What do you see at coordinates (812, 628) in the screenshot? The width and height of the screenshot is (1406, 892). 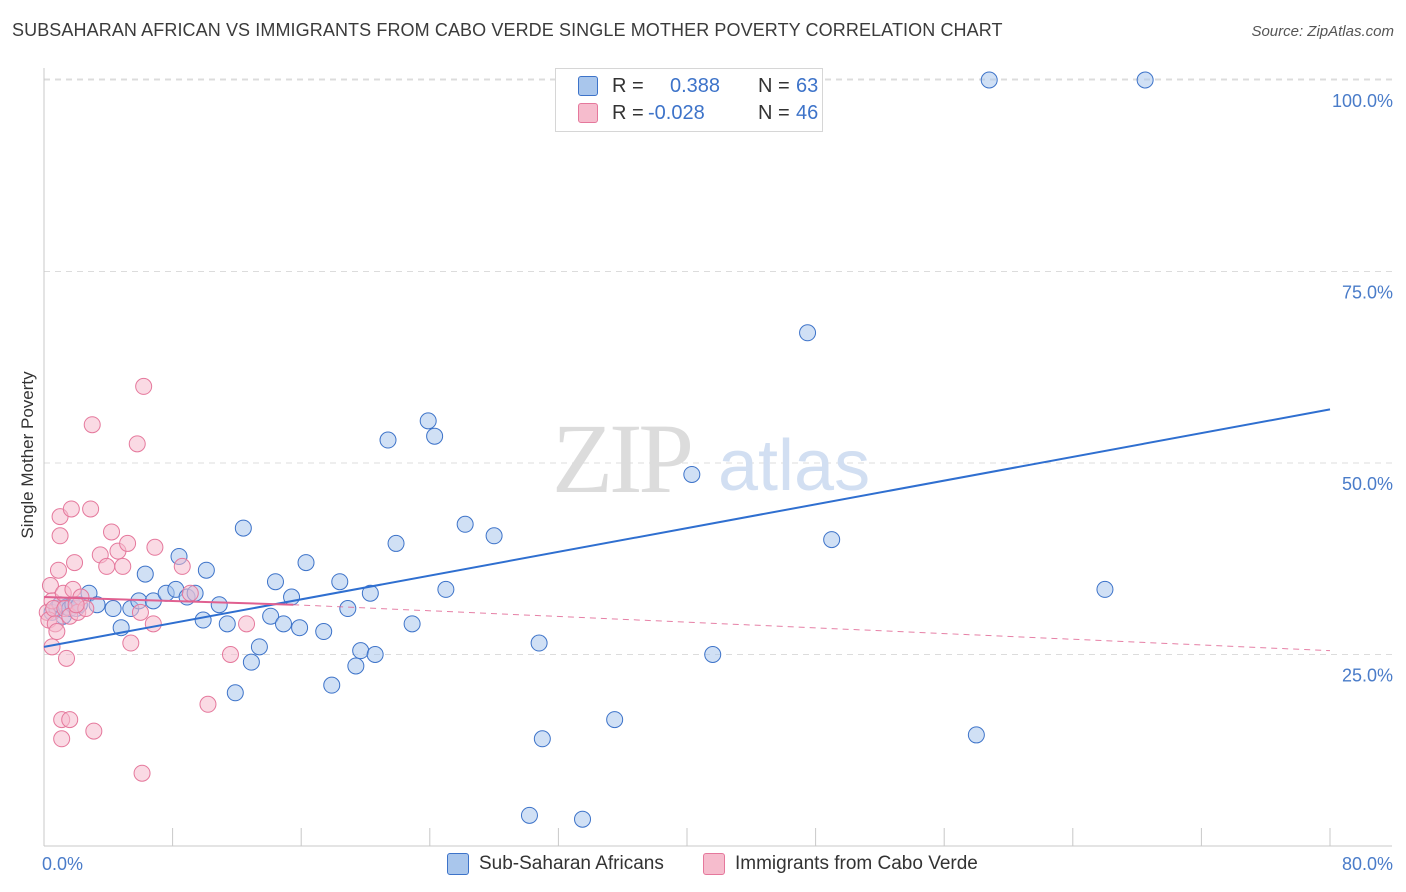 I see `trend-line-cabo-verde-extension` at bounding box center [812, 628].